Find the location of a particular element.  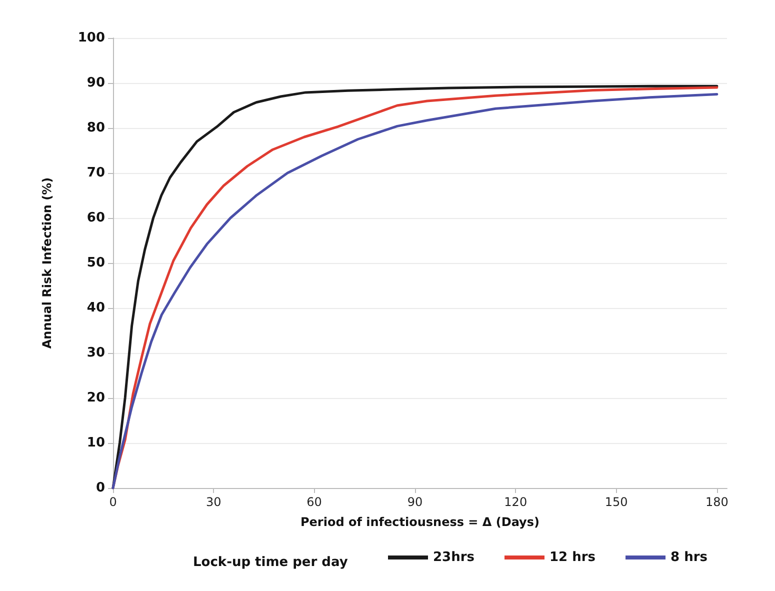

y-tick-label: 100 is located at coordinates (91, 38).